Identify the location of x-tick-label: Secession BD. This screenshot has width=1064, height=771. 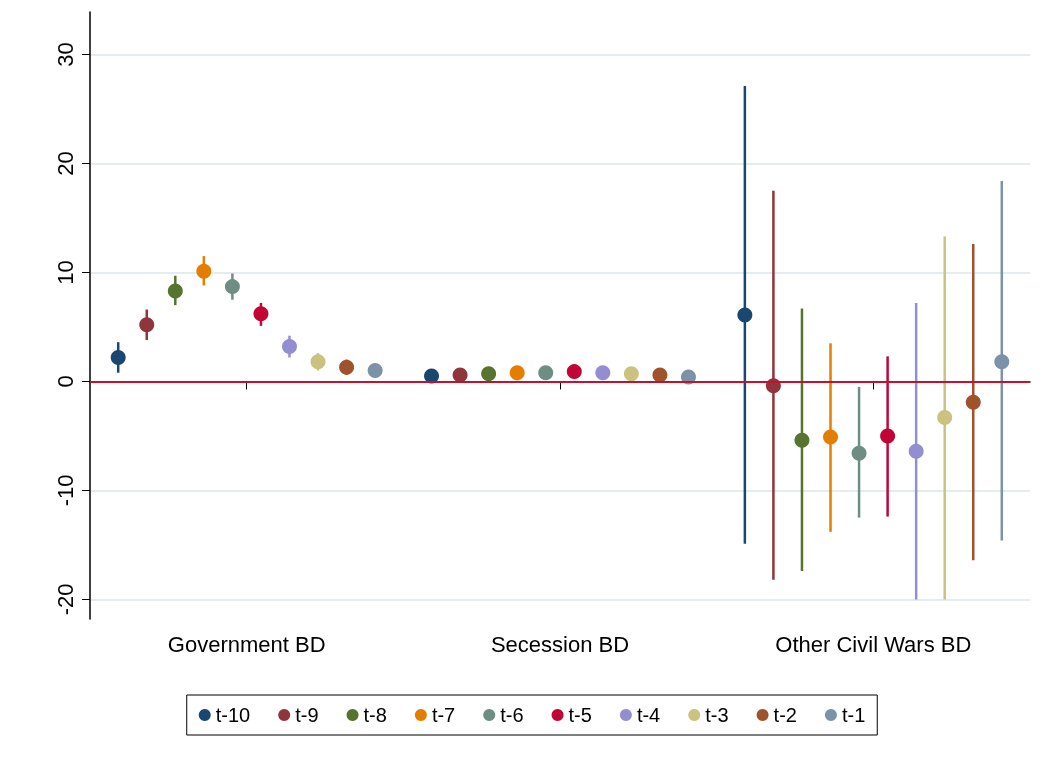
(560, 644).